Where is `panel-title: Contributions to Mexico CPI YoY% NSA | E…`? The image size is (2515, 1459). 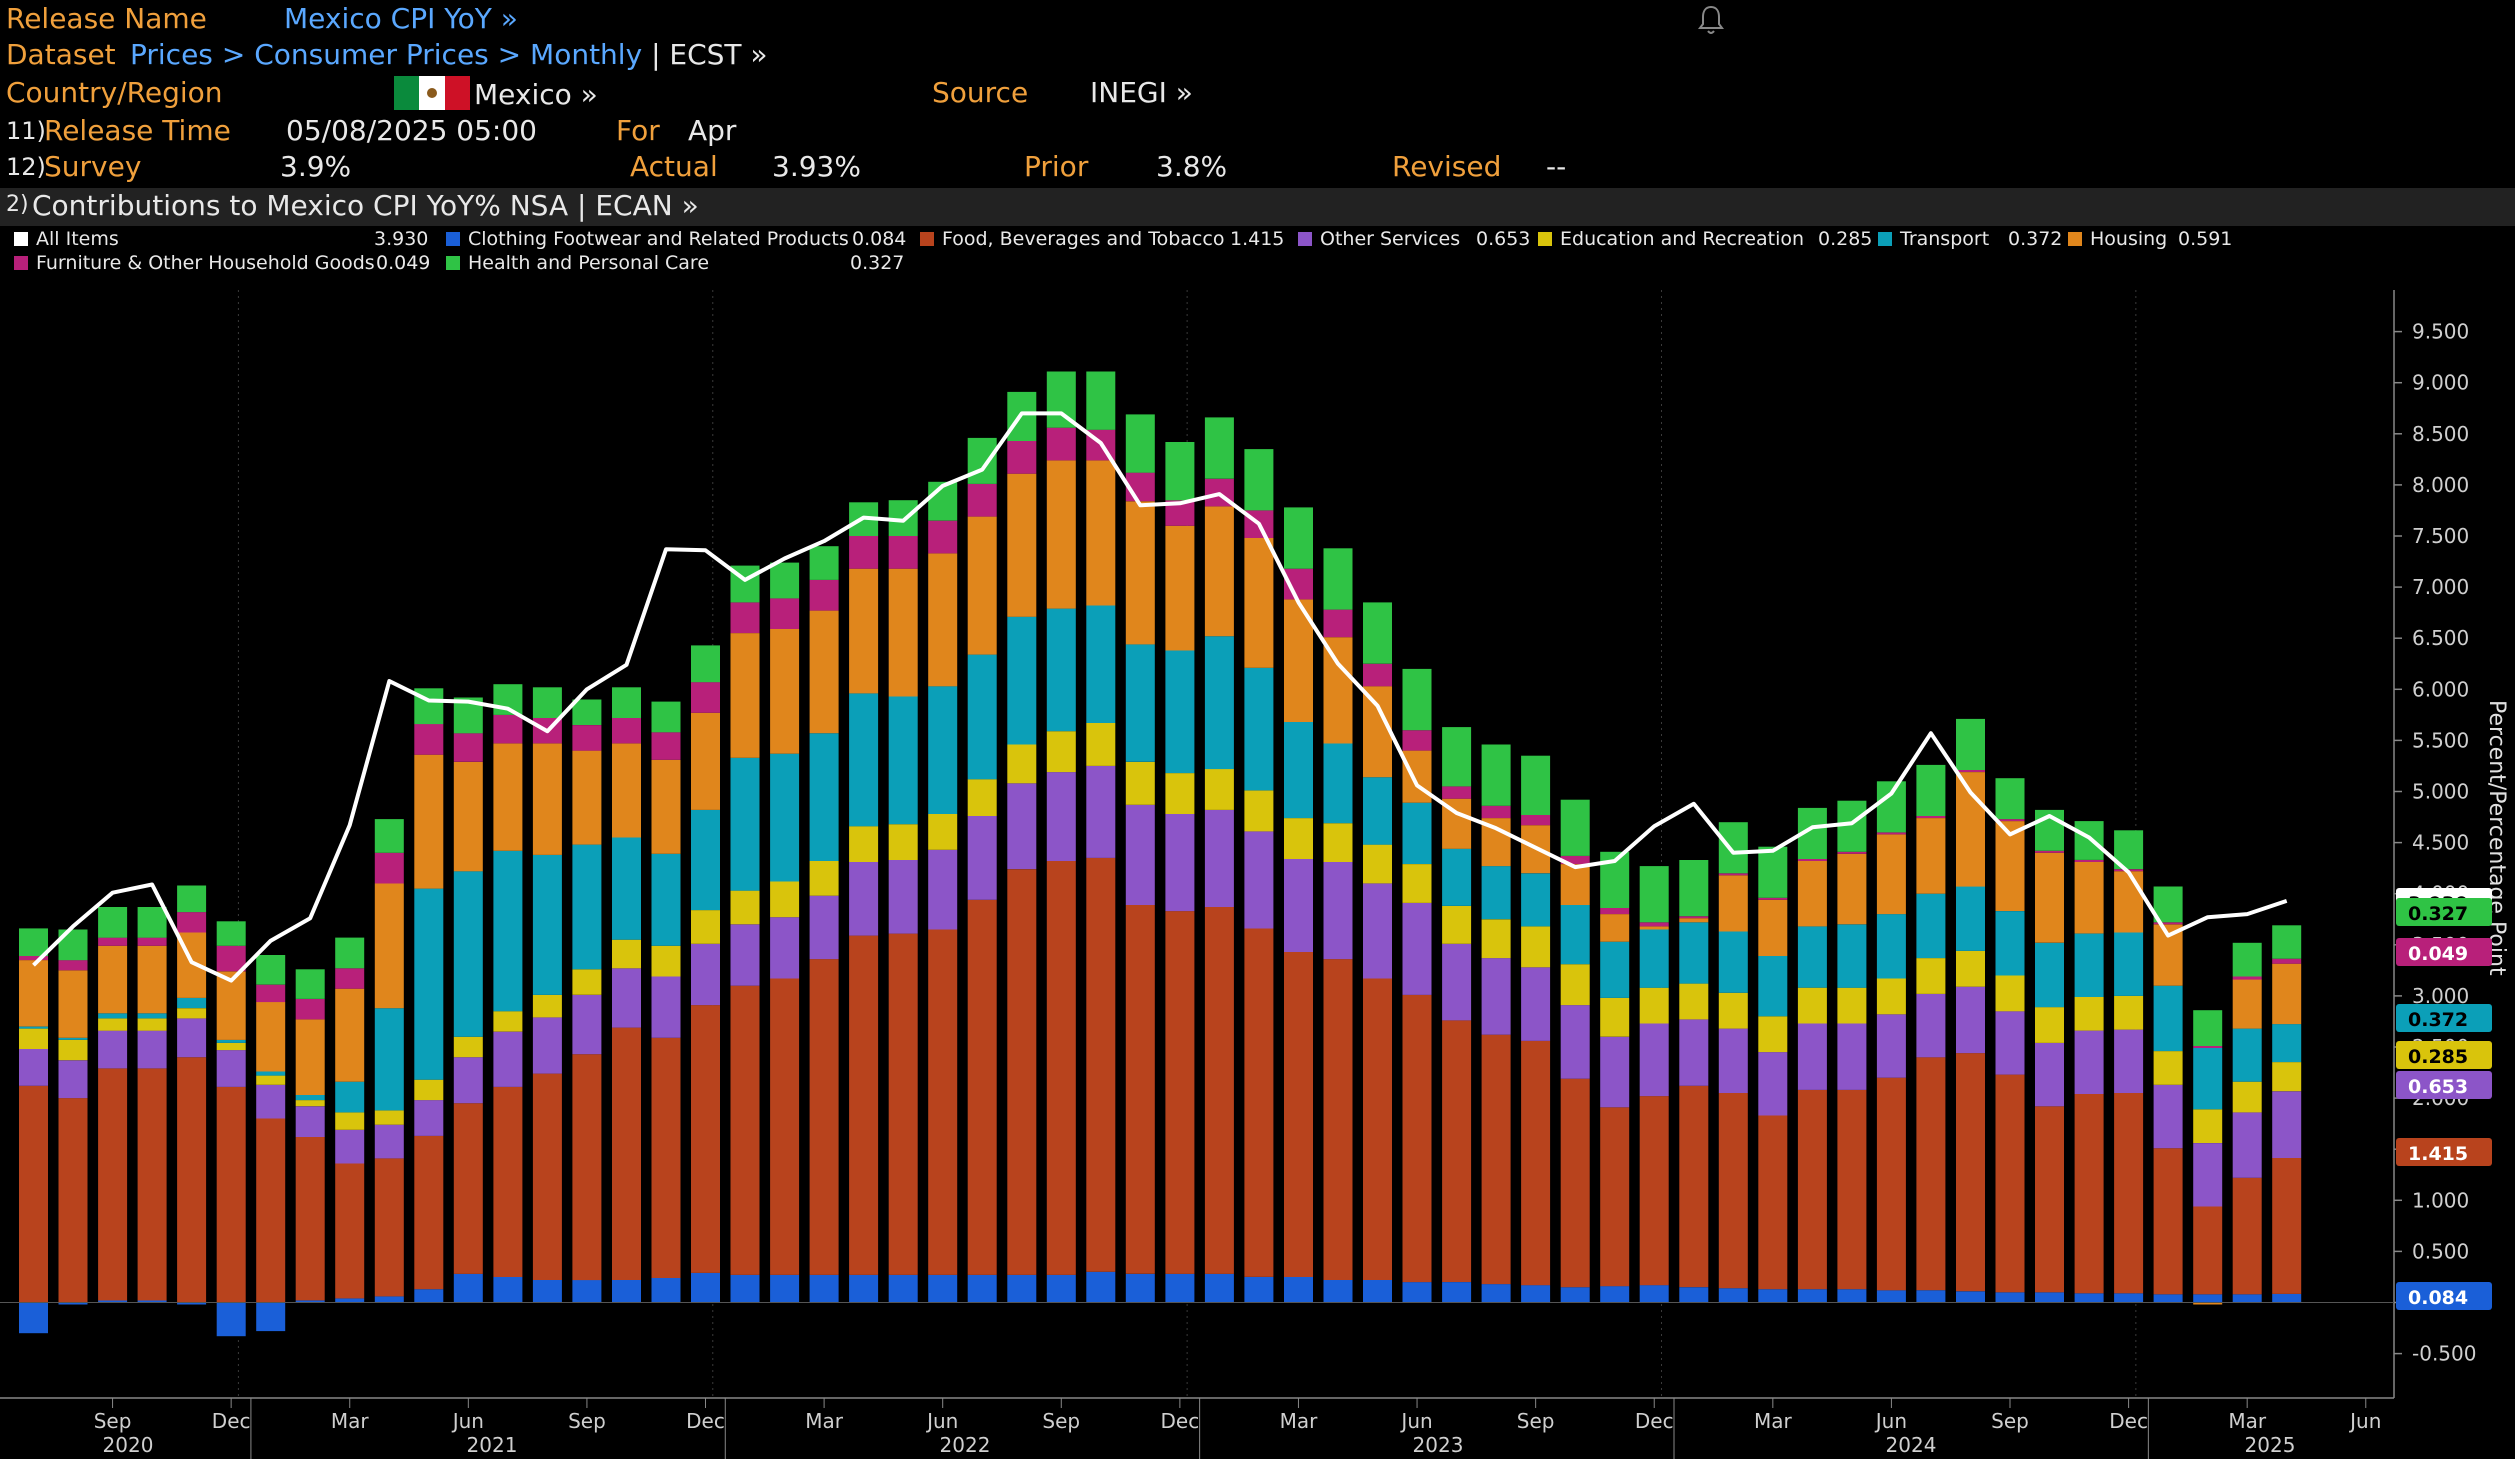 panel-title: Contributions to Mexico CPI YoY% NSA | E… is located at coordinates (365, 205).